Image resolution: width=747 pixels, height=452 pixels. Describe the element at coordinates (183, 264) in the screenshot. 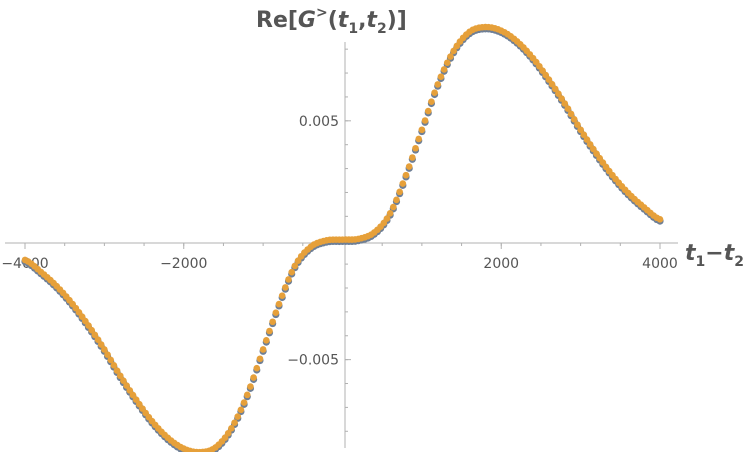

I see `x-tick-label: −2000` at that location.